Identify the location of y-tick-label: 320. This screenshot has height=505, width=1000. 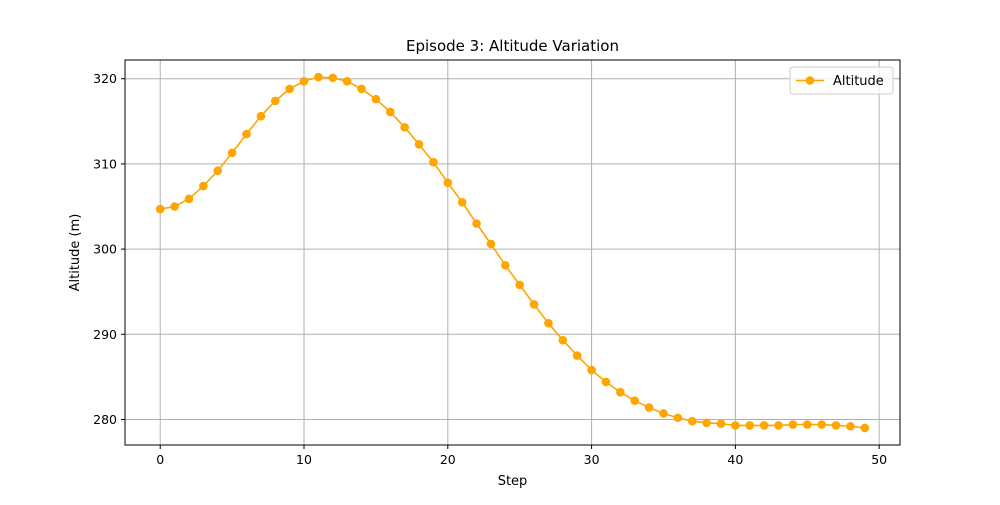
(105, 78).